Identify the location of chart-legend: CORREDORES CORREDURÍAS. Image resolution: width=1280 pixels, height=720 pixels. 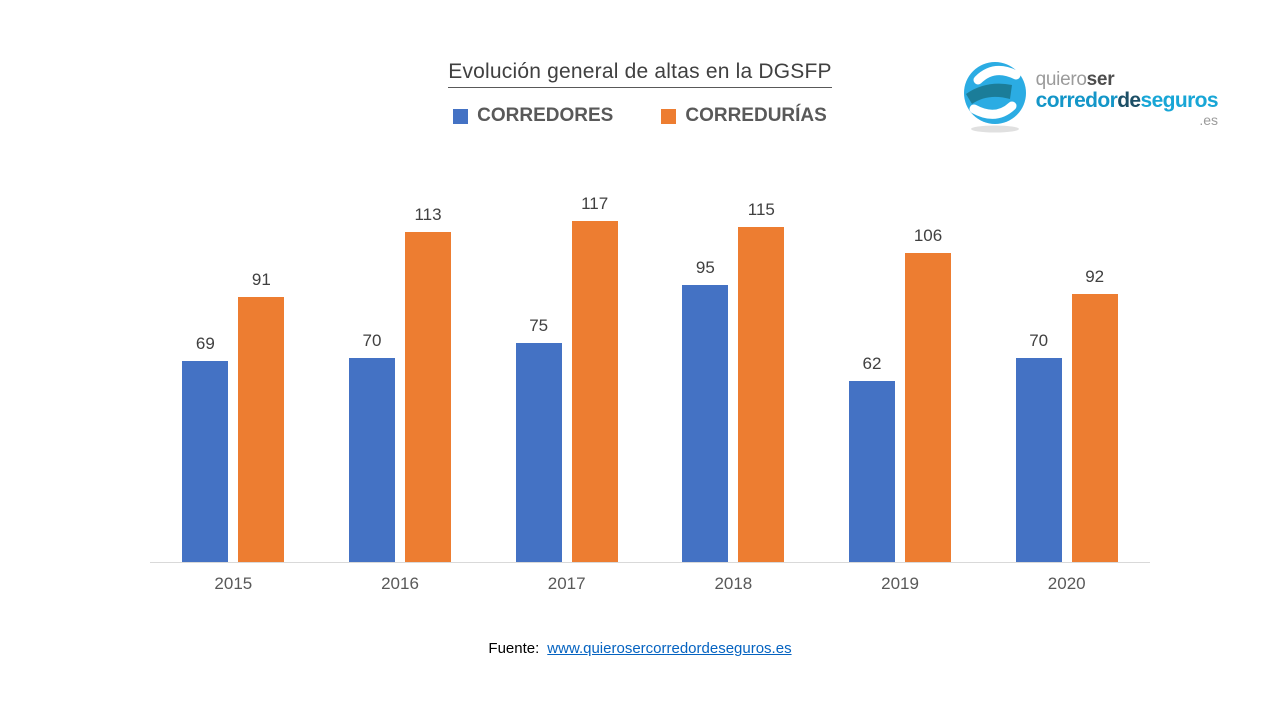
(640, 116).